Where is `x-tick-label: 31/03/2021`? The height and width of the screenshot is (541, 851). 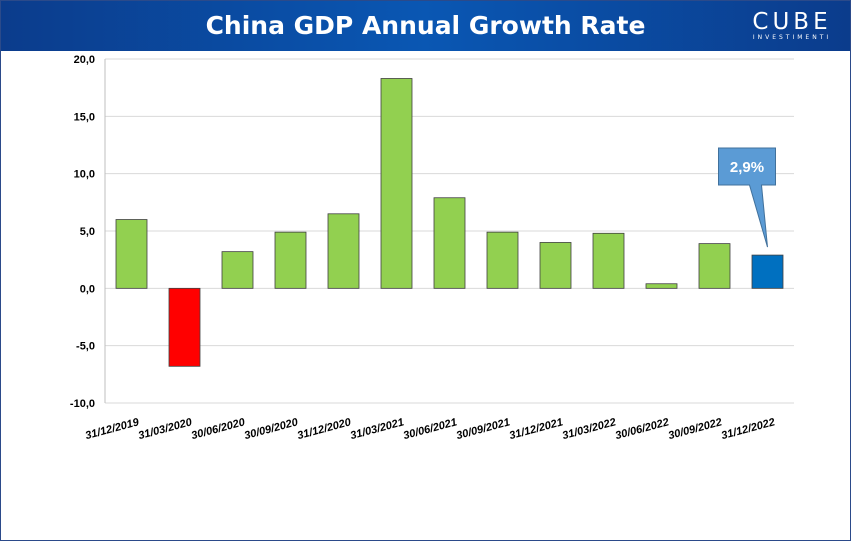 x-tick-label: 31/03/2021 is located at coordinates (377, 429).